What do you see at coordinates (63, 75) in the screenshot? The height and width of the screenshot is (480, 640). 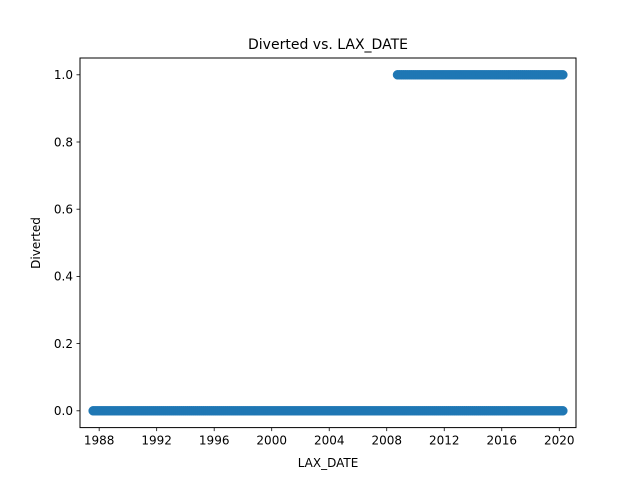 I see `y-tick-label: 1.0` at bounding box center [63, 75].